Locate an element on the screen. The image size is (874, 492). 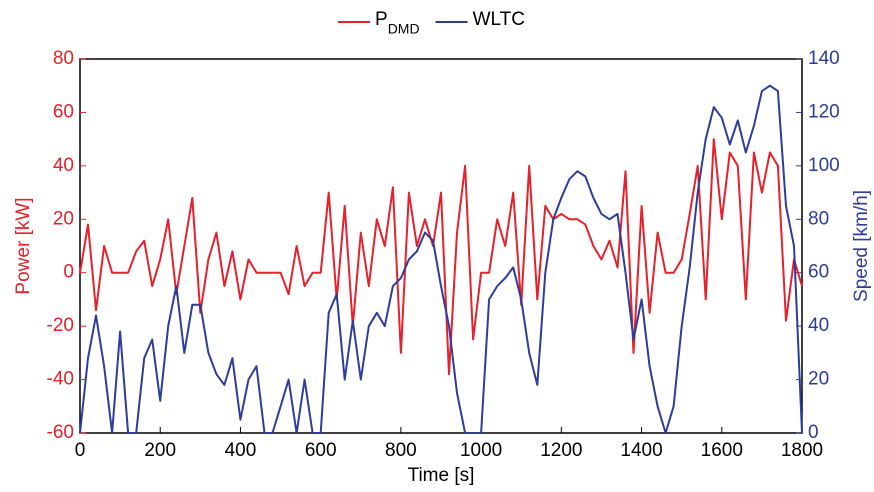
y2-tick-label: 100 is located at coordinates (824, 165).